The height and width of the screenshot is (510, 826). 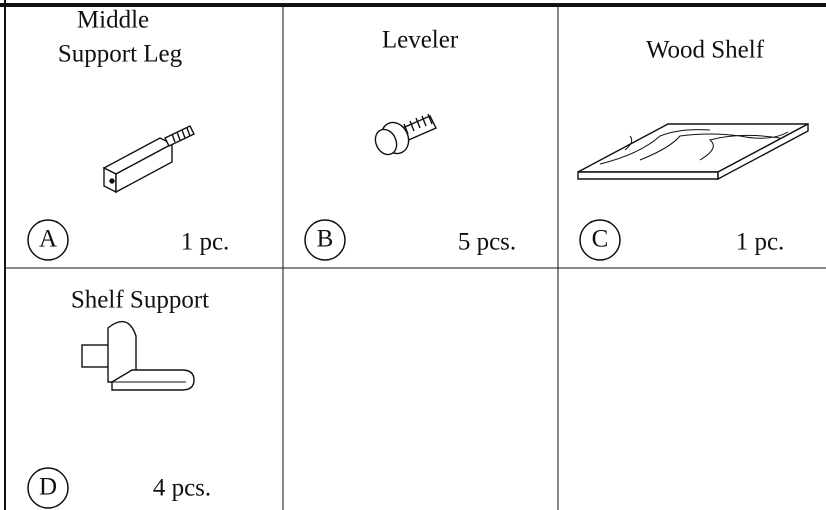 What do you see at coordinates (705, 50) in the screenshot?
I see `part-name: Wood Shelf` at bounding box center [705, 50].